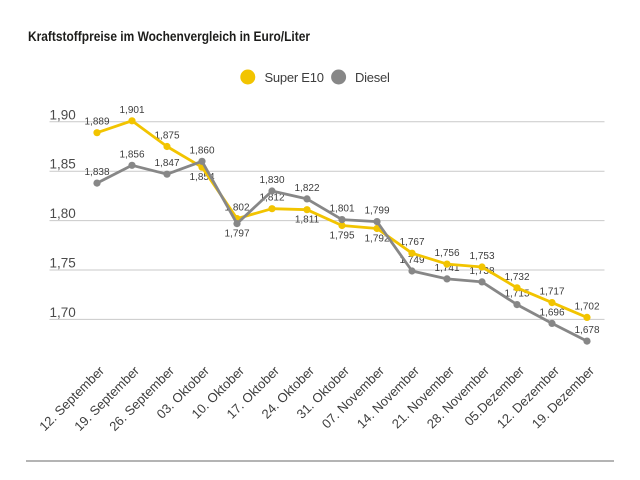 This screenshot has width=640, height=480. What do you see at coordinates (307, 220) in the screenshot?
I see `svg-text: 1,811` at bounding box center [307, 220].